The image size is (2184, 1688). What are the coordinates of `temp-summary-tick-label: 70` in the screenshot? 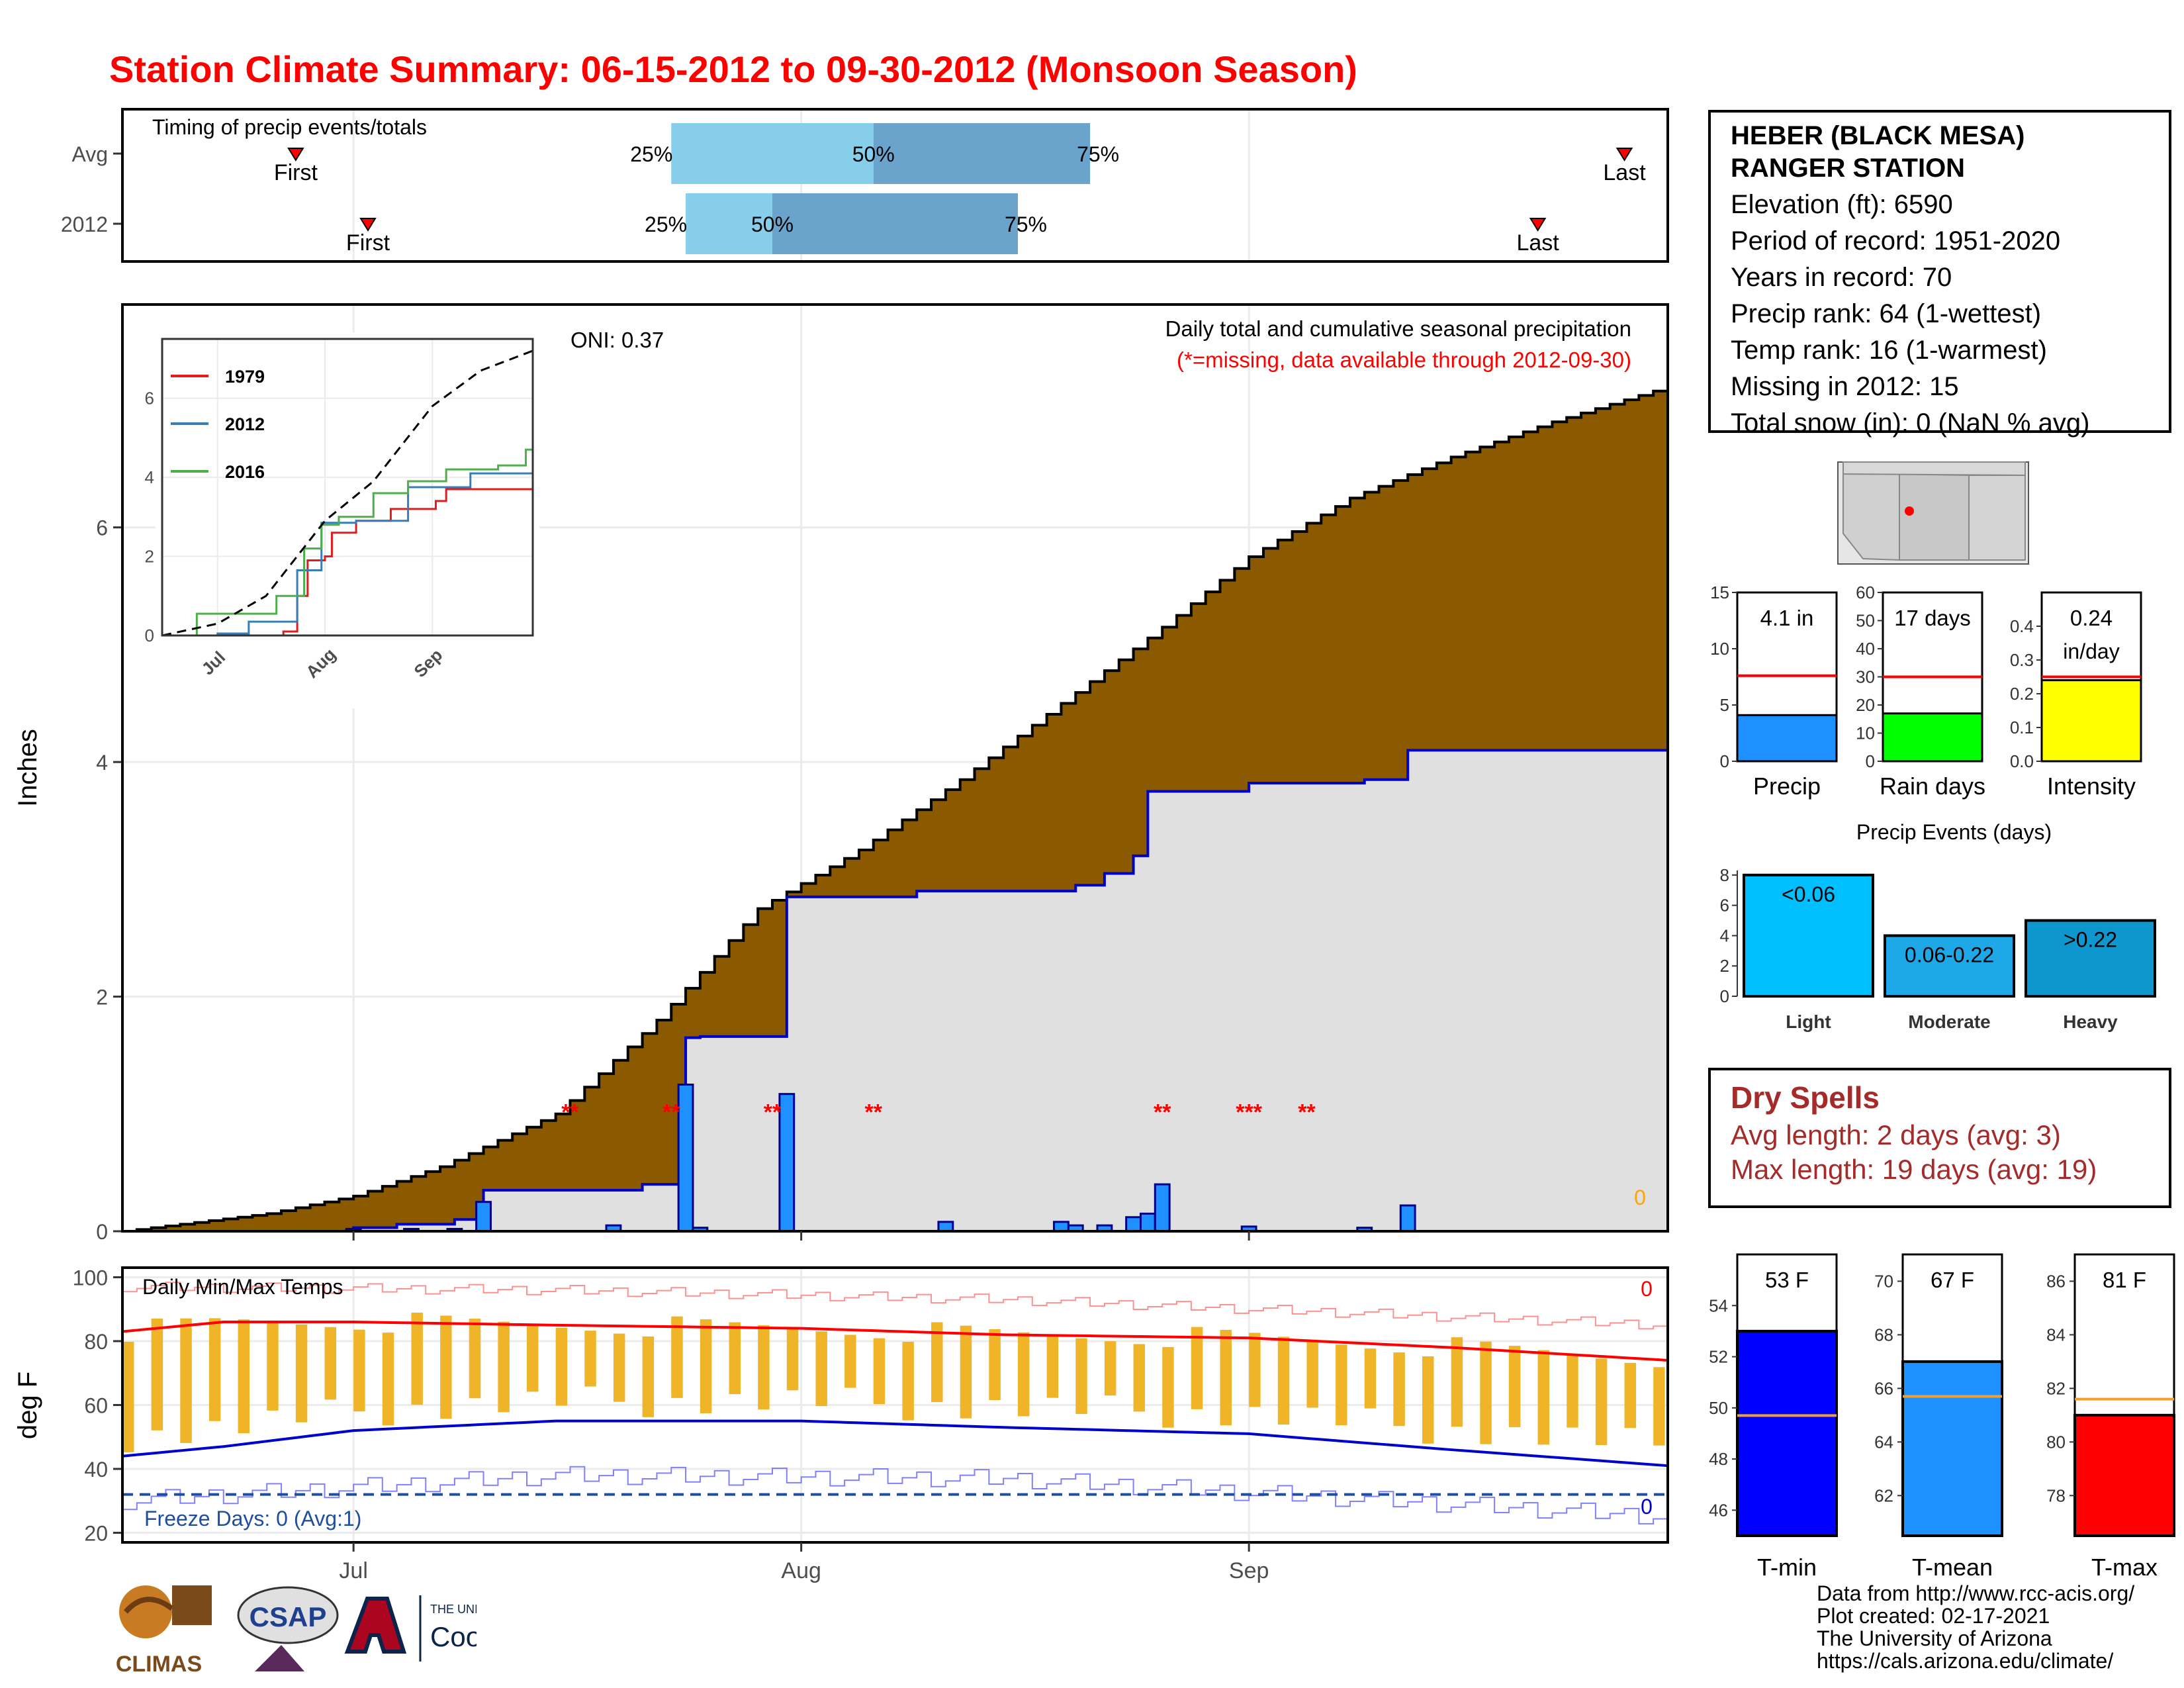 It's located at (1883, 1281).